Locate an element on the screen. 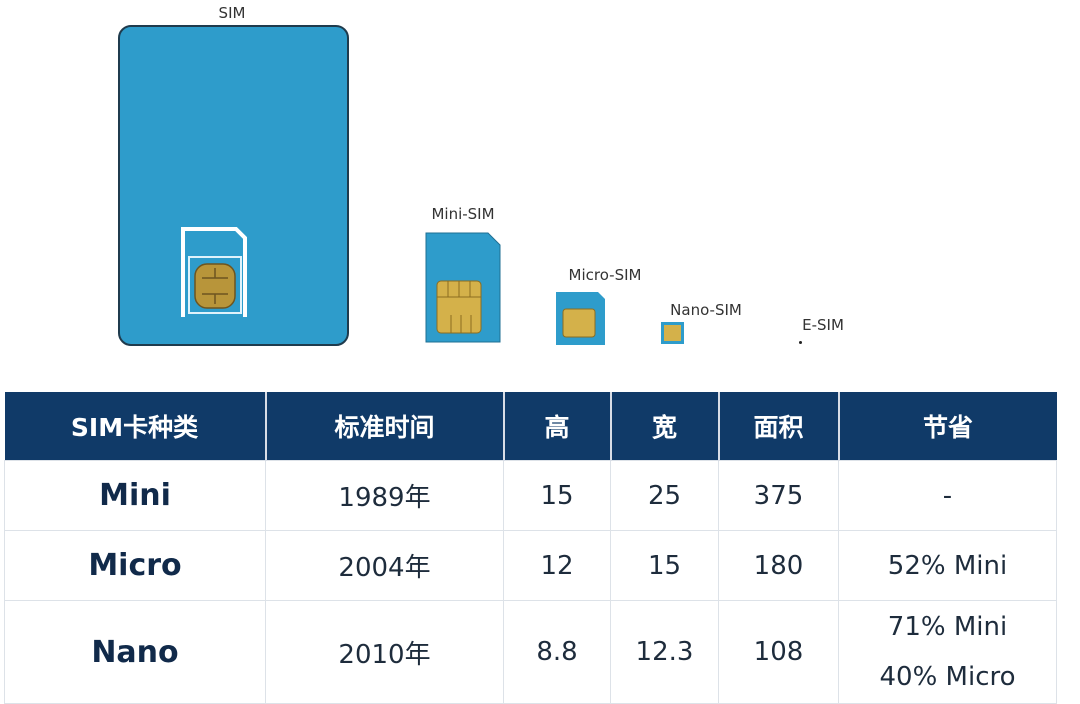 This screenshot has height=704, width=1080. header-standard-time: 标准时间 is located at coordinates (384, 426).